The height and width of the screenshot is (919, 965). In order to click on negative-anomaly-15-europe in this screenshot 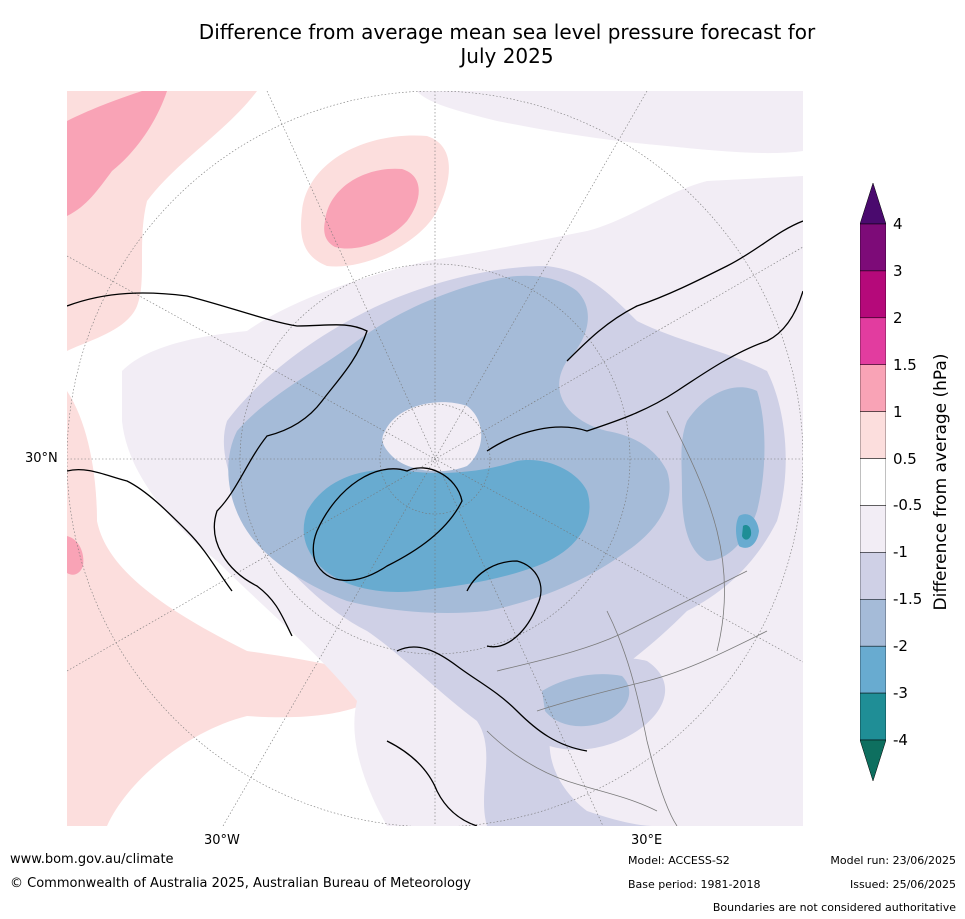, I will do `click(586, 700)`.